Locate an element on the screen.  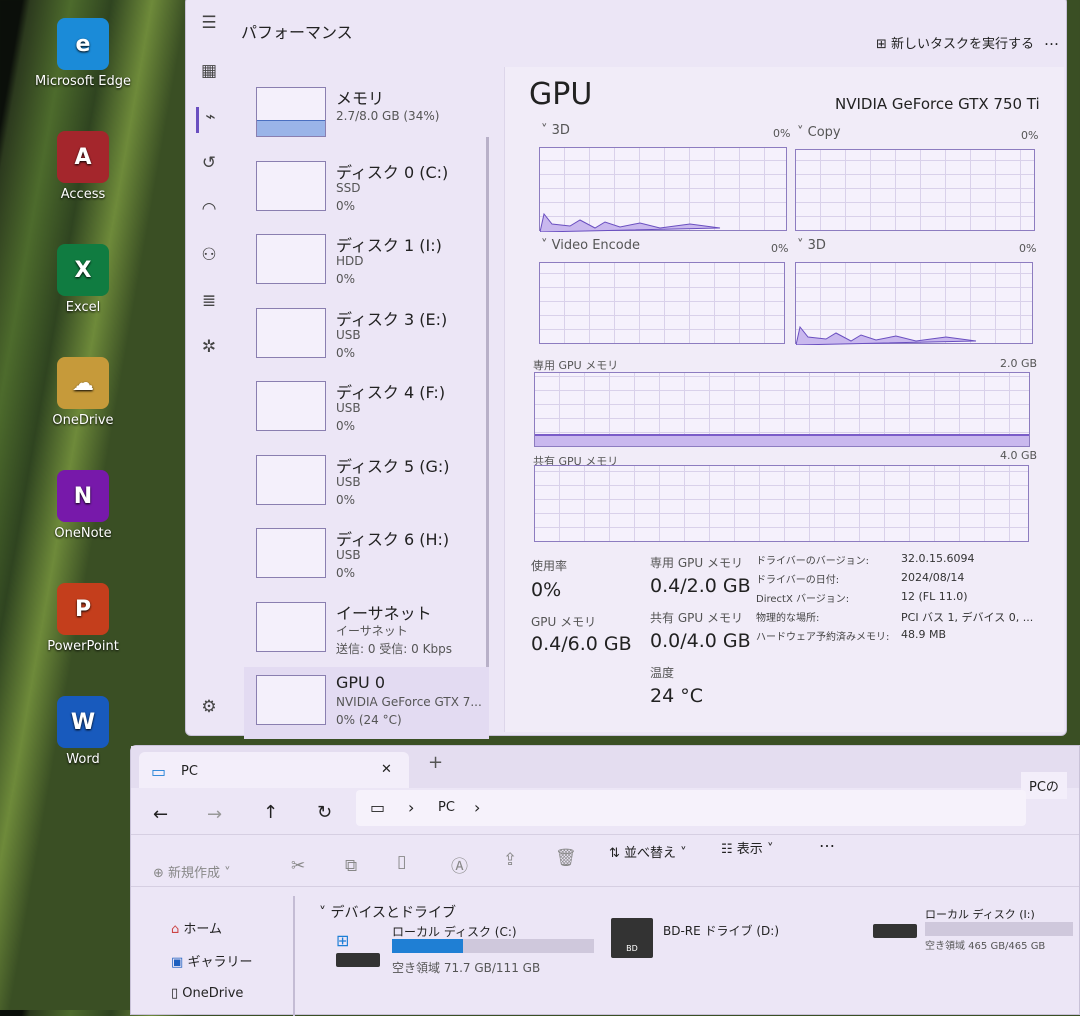
cut-icon: ✂ is located at coordinates (298, 866).